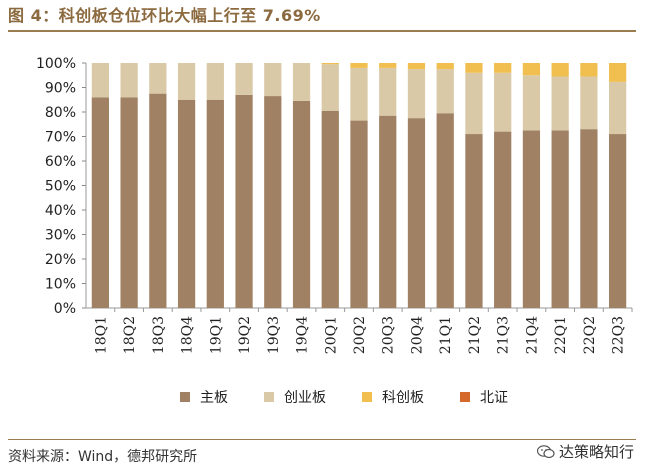  I want to click on legend-label-star-market: 科创板, so click(403, 398).